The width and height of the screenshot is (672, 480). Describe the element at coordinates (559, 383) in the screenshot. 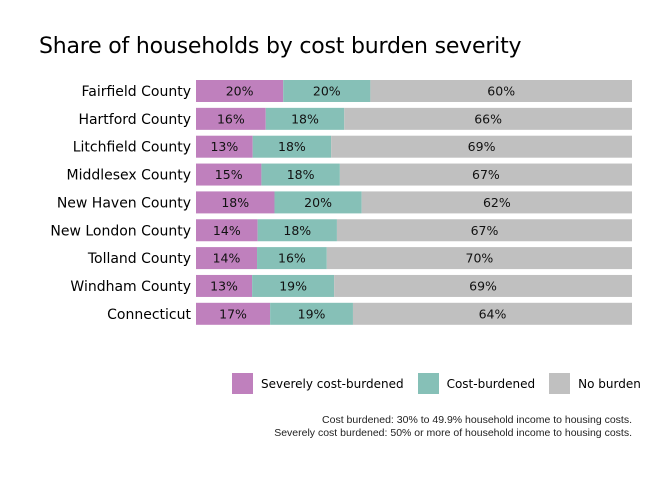

I see `legend-swatch-no-burden` at that location.